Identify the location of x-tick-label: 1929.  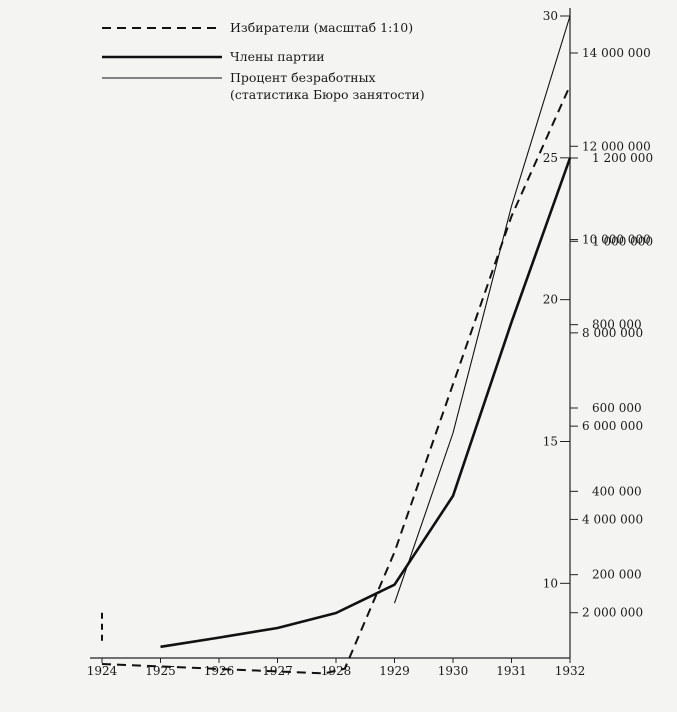
(394, 671).